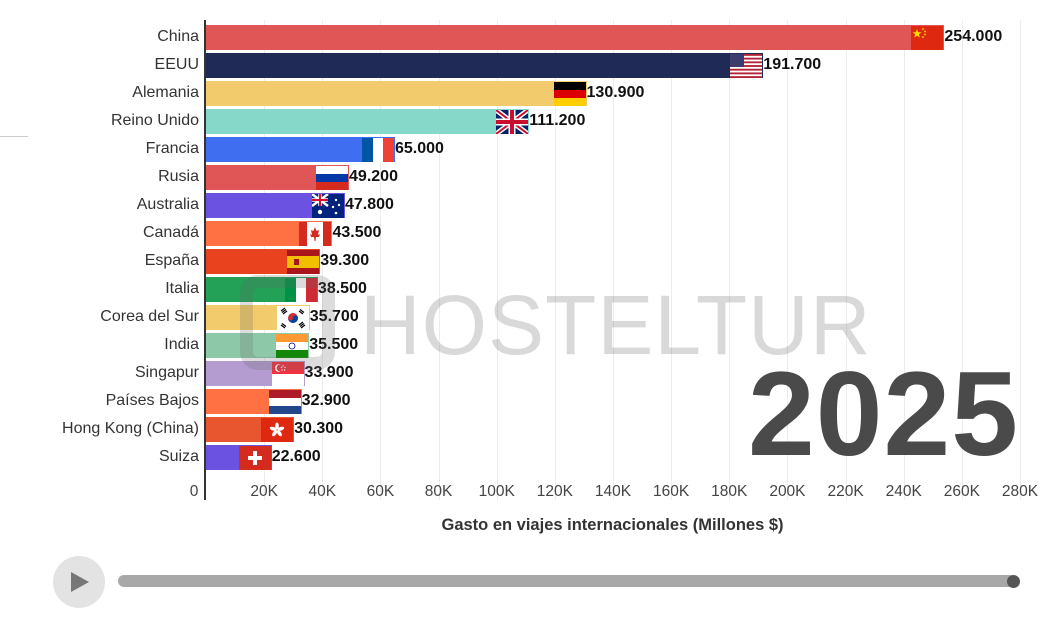 The height and width of the screenshot is (642, 1049). I want to click on spain-flag-icon, so click(303, 262).